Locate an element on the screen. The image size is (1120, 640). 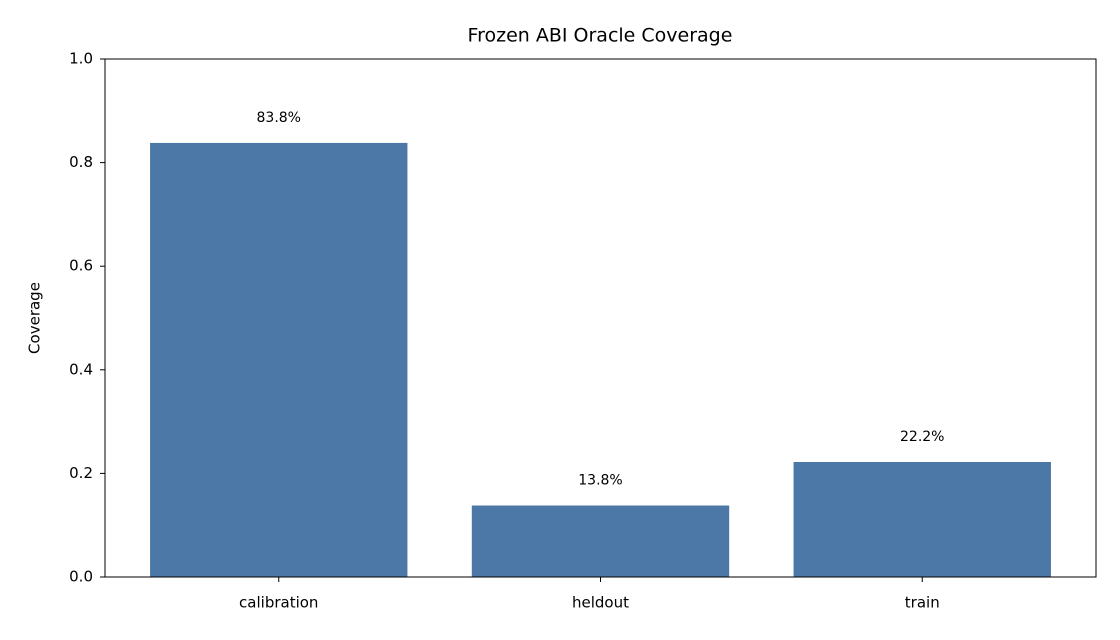
y-tick-label: 0.0 is located at coordinates (81, 577).